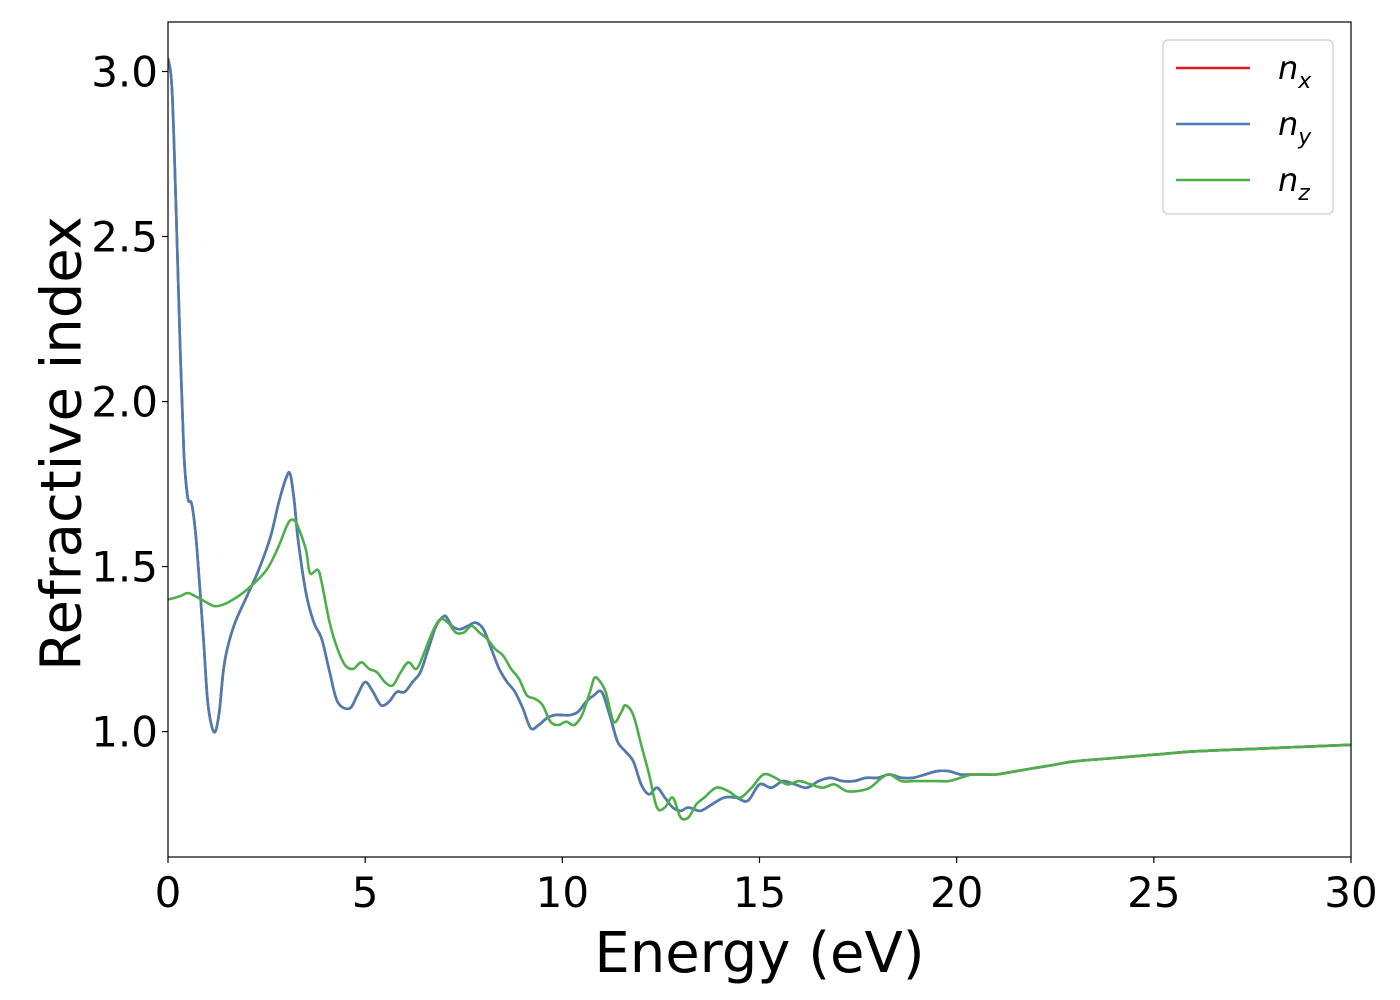 The image size is (1400, 1000). What do you see at coordinates (1153, 892) in the screenshot?
I see `x-tick-label: 25` at bounding box center [1153, 892].